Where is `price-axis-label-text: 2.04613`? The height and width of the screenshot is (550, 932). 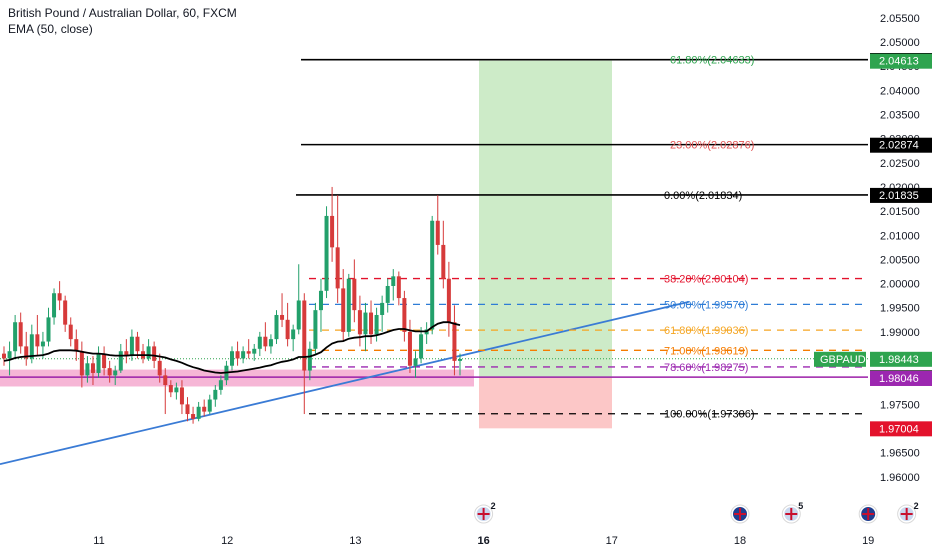
price-axis-label-text: 2.04613 is located at coordinates (899, 62).